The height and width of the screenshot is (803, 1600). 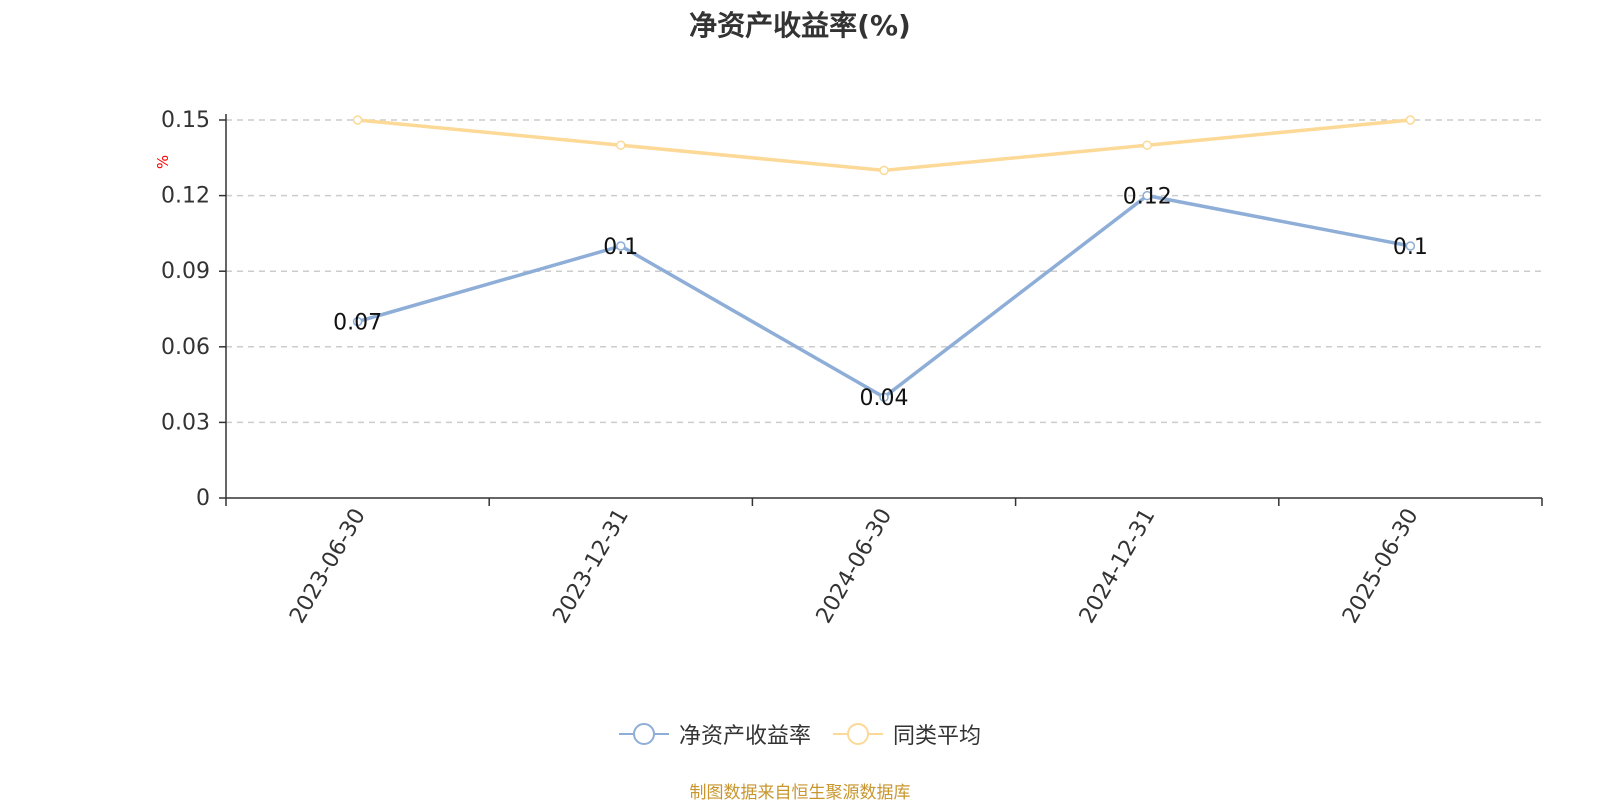 What do you see at coordinates (328, 566) in the screenshot?
I see `x-tick-label: 2023-06-30` at bounding box center [328, 566].